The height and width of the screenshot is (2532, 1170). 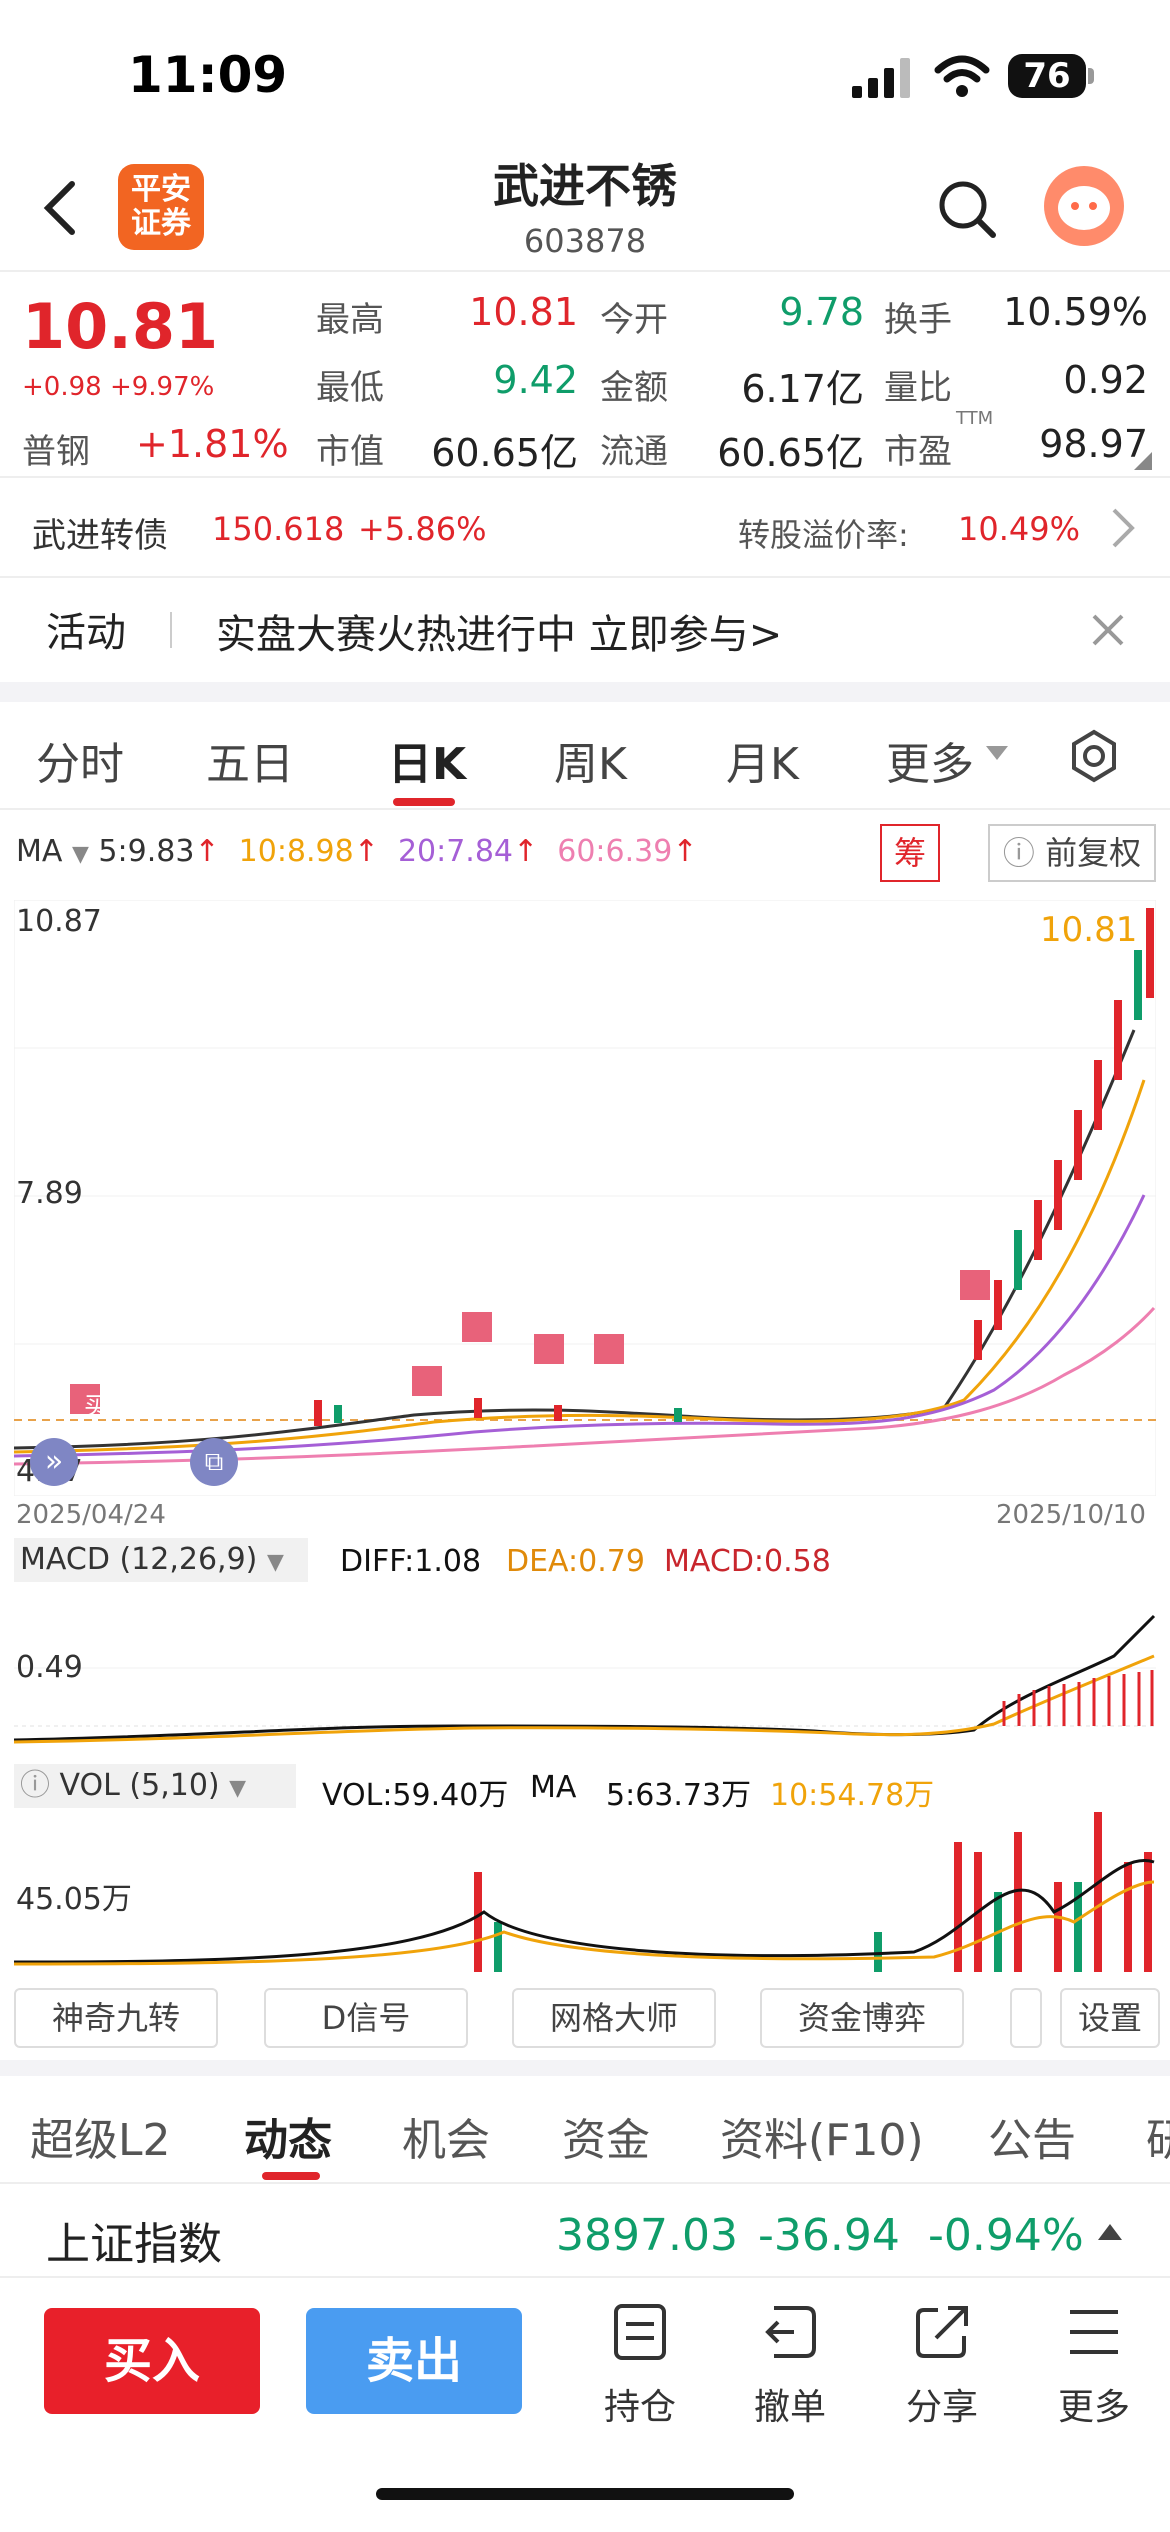 I want to click on tab-weekly-k: 周K, so click(x=590, y=764).